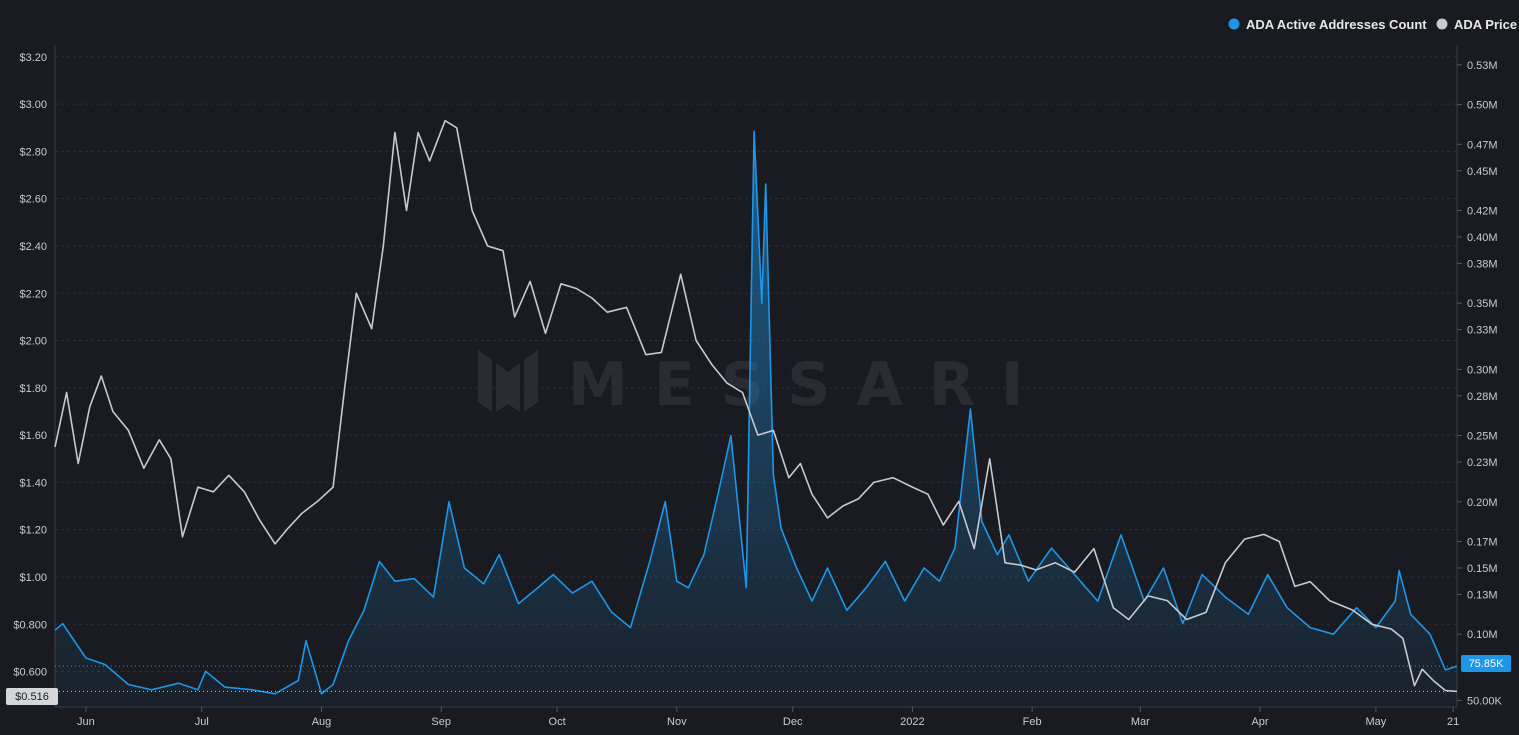 The height and width of the screenshot is (735, 1519). I want to click on y-right-tick-label: 0.25M, so click(1482, 437).